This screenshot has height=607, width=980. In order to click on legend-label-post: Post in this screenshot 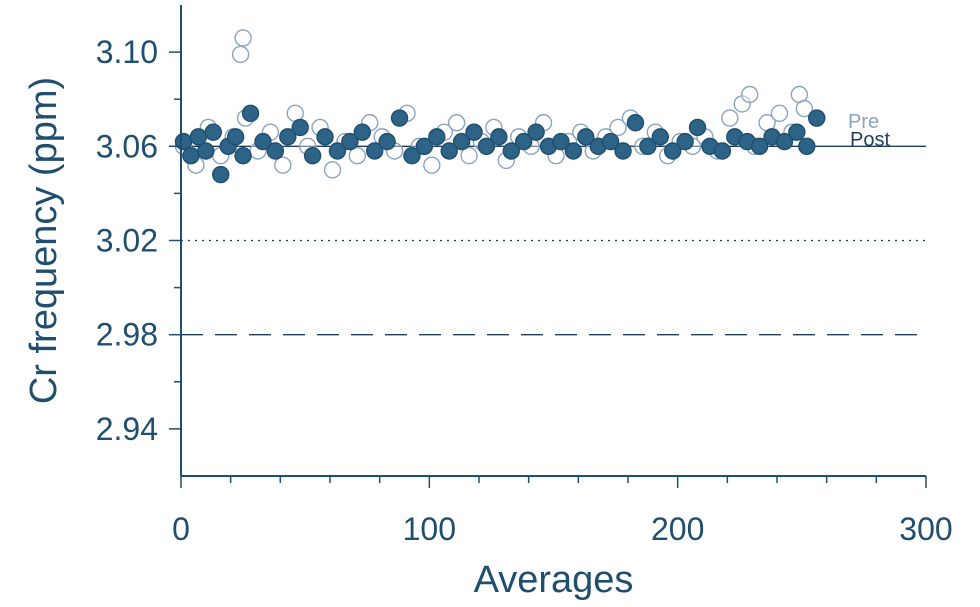, I will do `click(870, 140)`.